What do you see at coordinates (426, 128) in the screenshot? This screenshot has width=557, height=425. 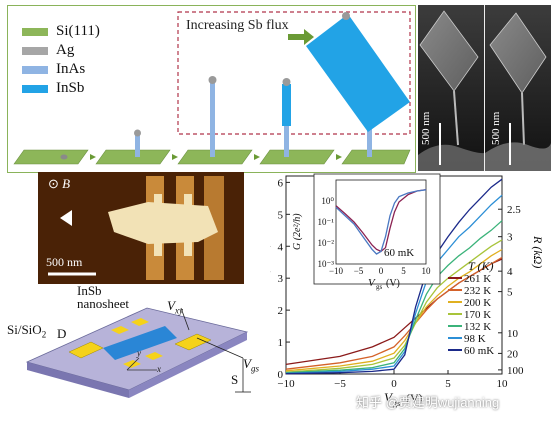 I see `sem-scale-left: 500 nm` at bounding box center [426, 128].